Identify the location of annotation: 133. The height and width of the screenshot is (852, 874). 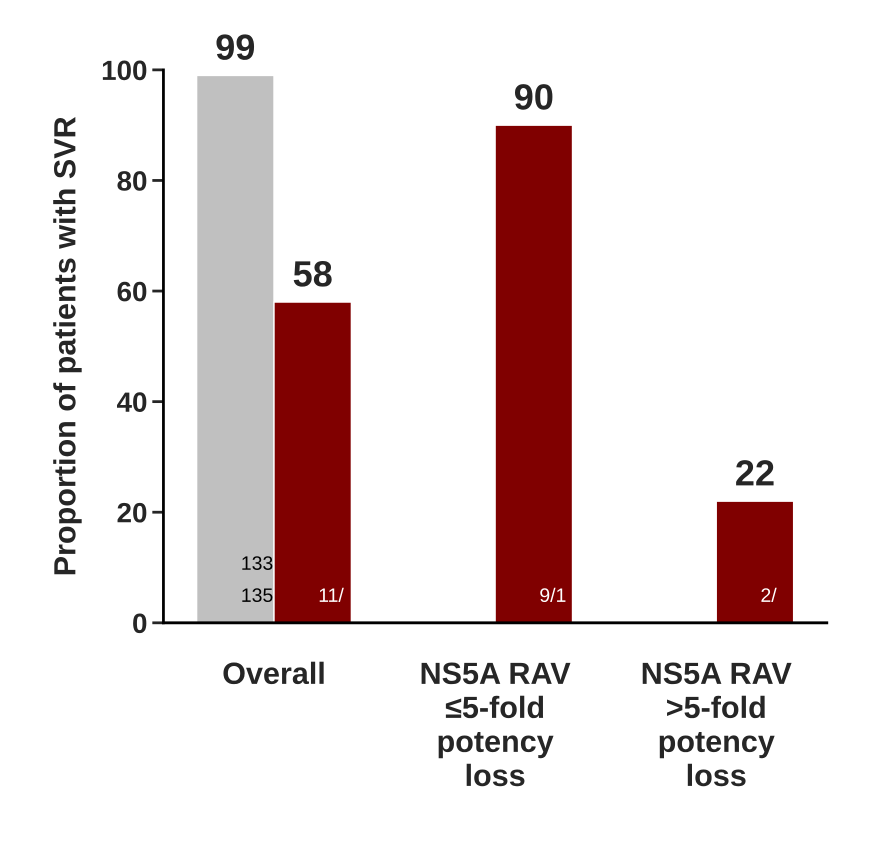
(257, 563).